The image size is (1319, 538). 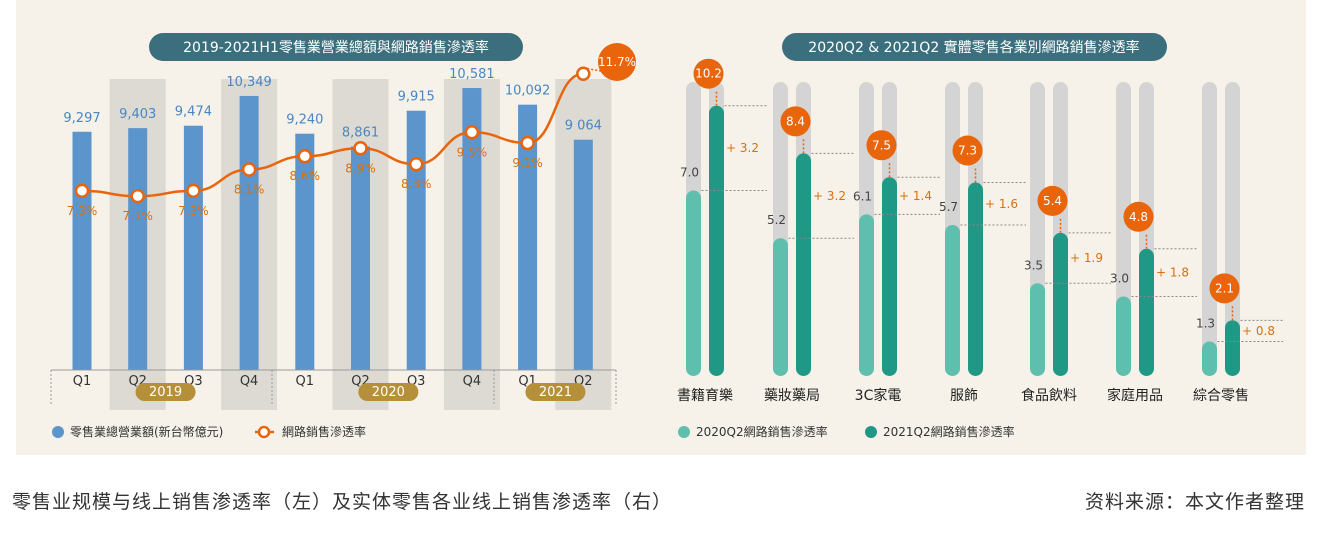 What do you see at coordinates (684, 432) in the screenshot?
I see `right-legend-2020-swatch` at bounding box center [684, 432].